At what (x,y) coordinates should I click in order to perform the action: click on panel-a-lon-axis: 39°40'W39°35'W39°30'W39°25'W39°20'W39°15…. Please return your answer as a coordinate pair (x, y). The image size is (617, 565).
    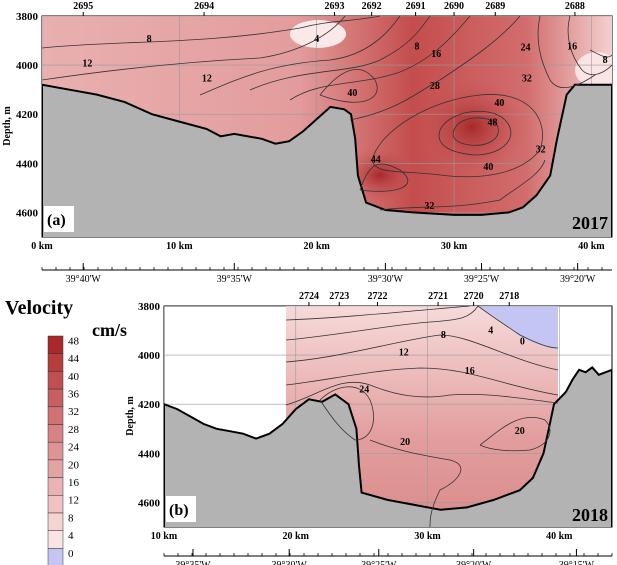
    Looking at the image, I should click on (326, 274).